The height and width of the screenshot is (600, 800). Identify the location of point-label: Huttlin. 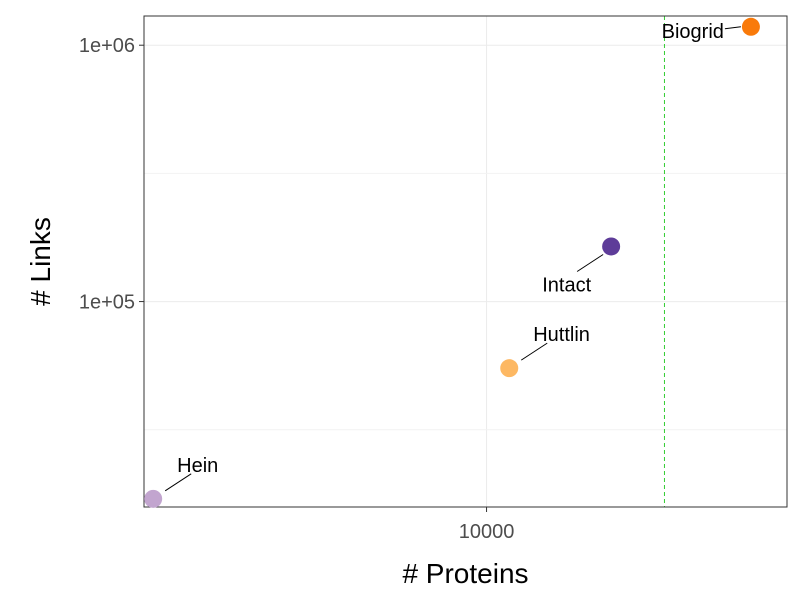
(561, 335).